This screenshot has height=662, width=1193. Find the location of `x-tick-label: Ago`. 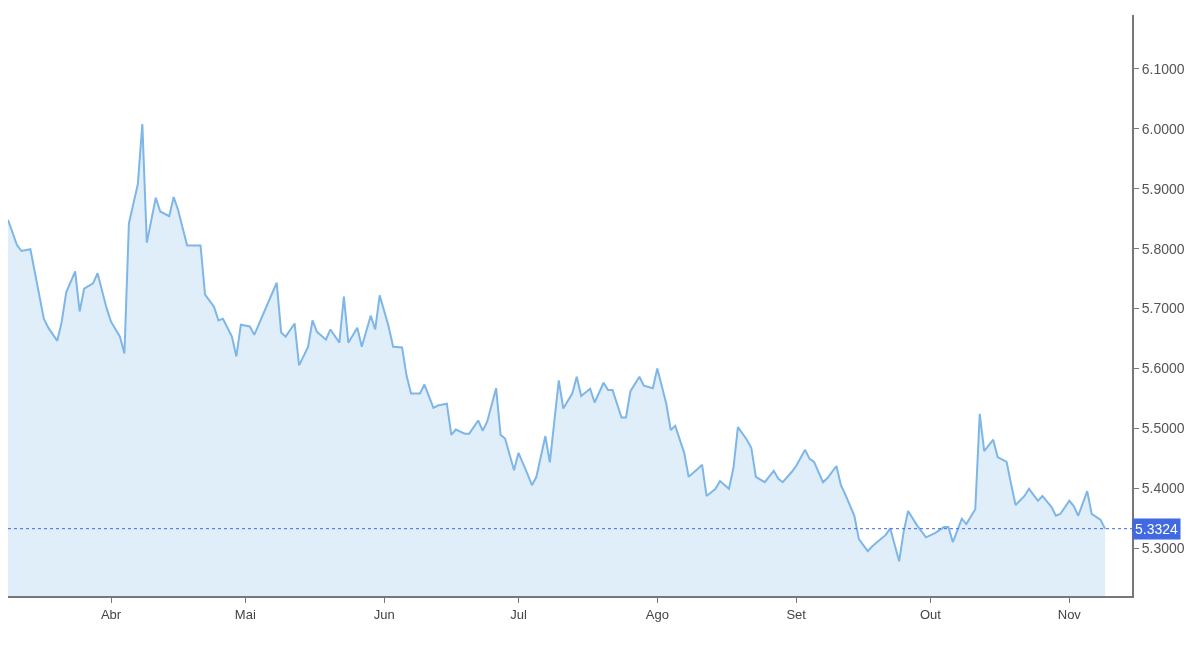

x-tick-label: Ago is located at coordinates (657, 614).